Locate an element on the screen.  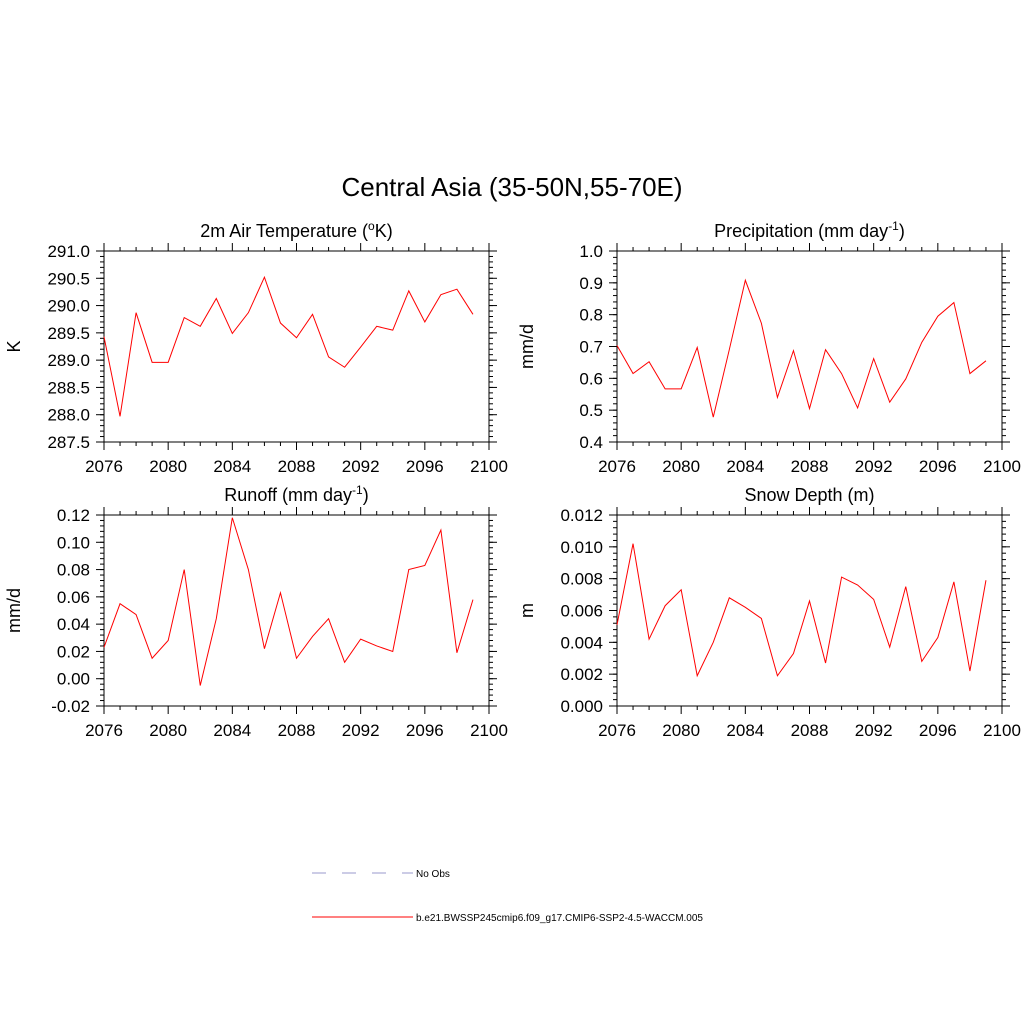
panel-title-superscript: -1 is located at coordinates (357, 490).